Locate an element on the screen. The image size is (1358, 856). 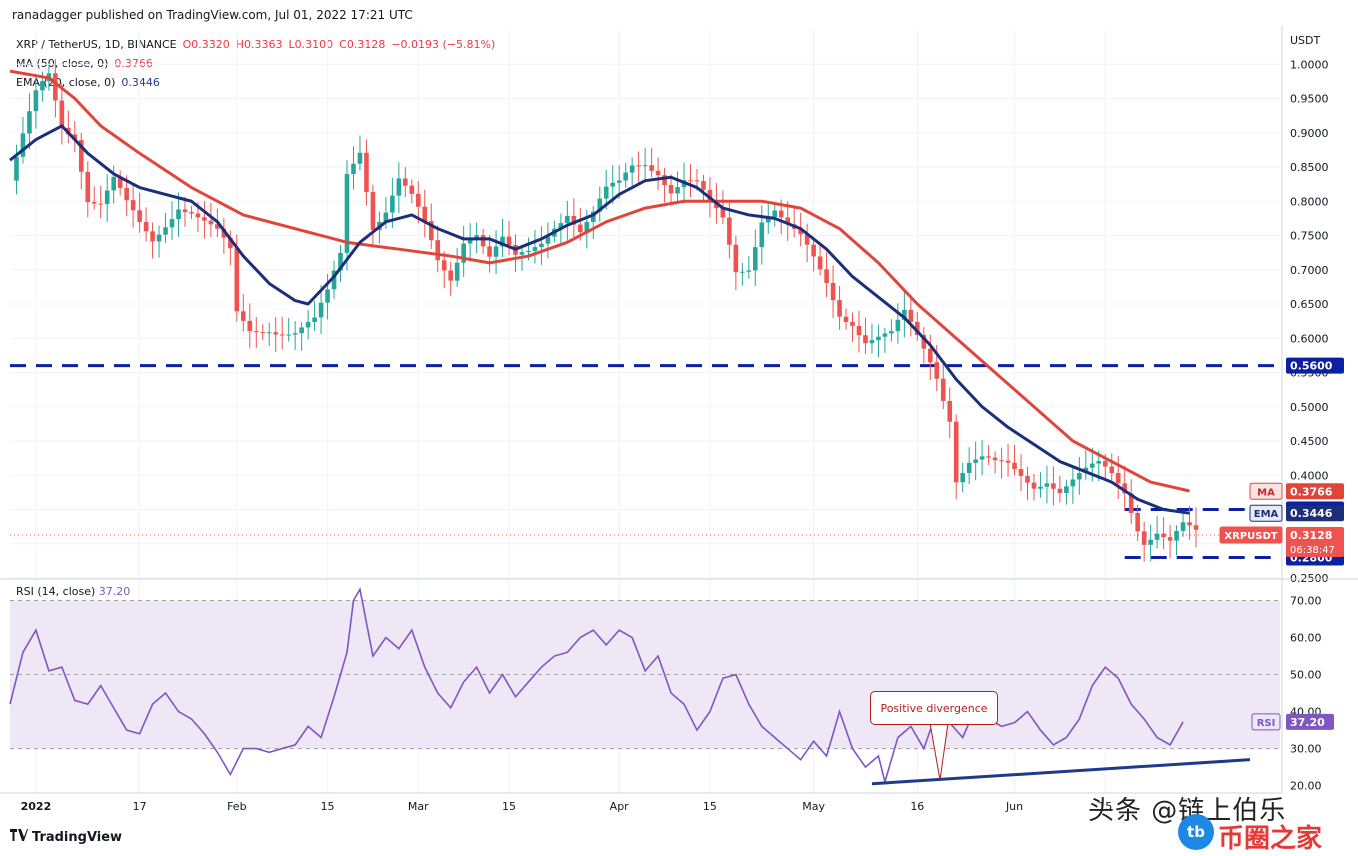
time-tick-label: 2022 is located at coordinates (36, 806).